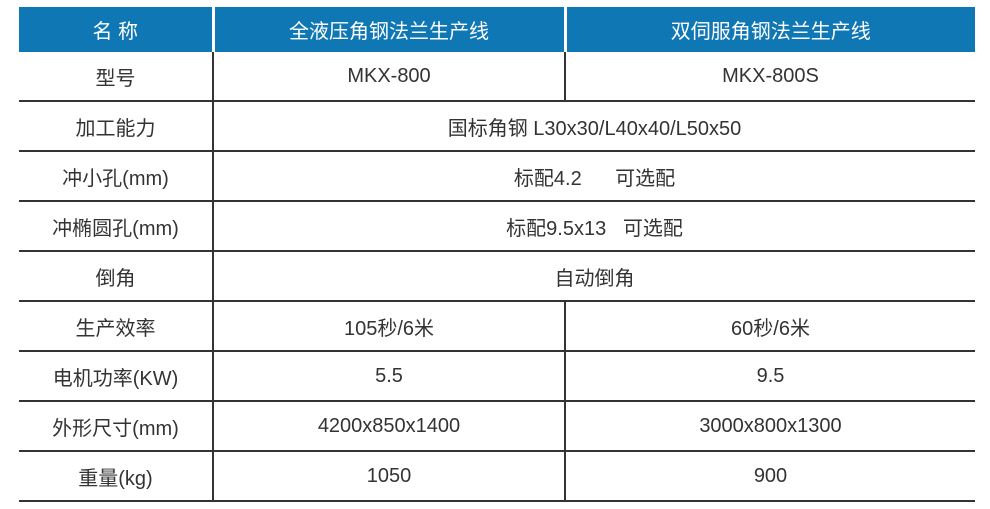  I want to click on row-label-oval-hole: 冲椭圆孔(mm), so click(116, 226).